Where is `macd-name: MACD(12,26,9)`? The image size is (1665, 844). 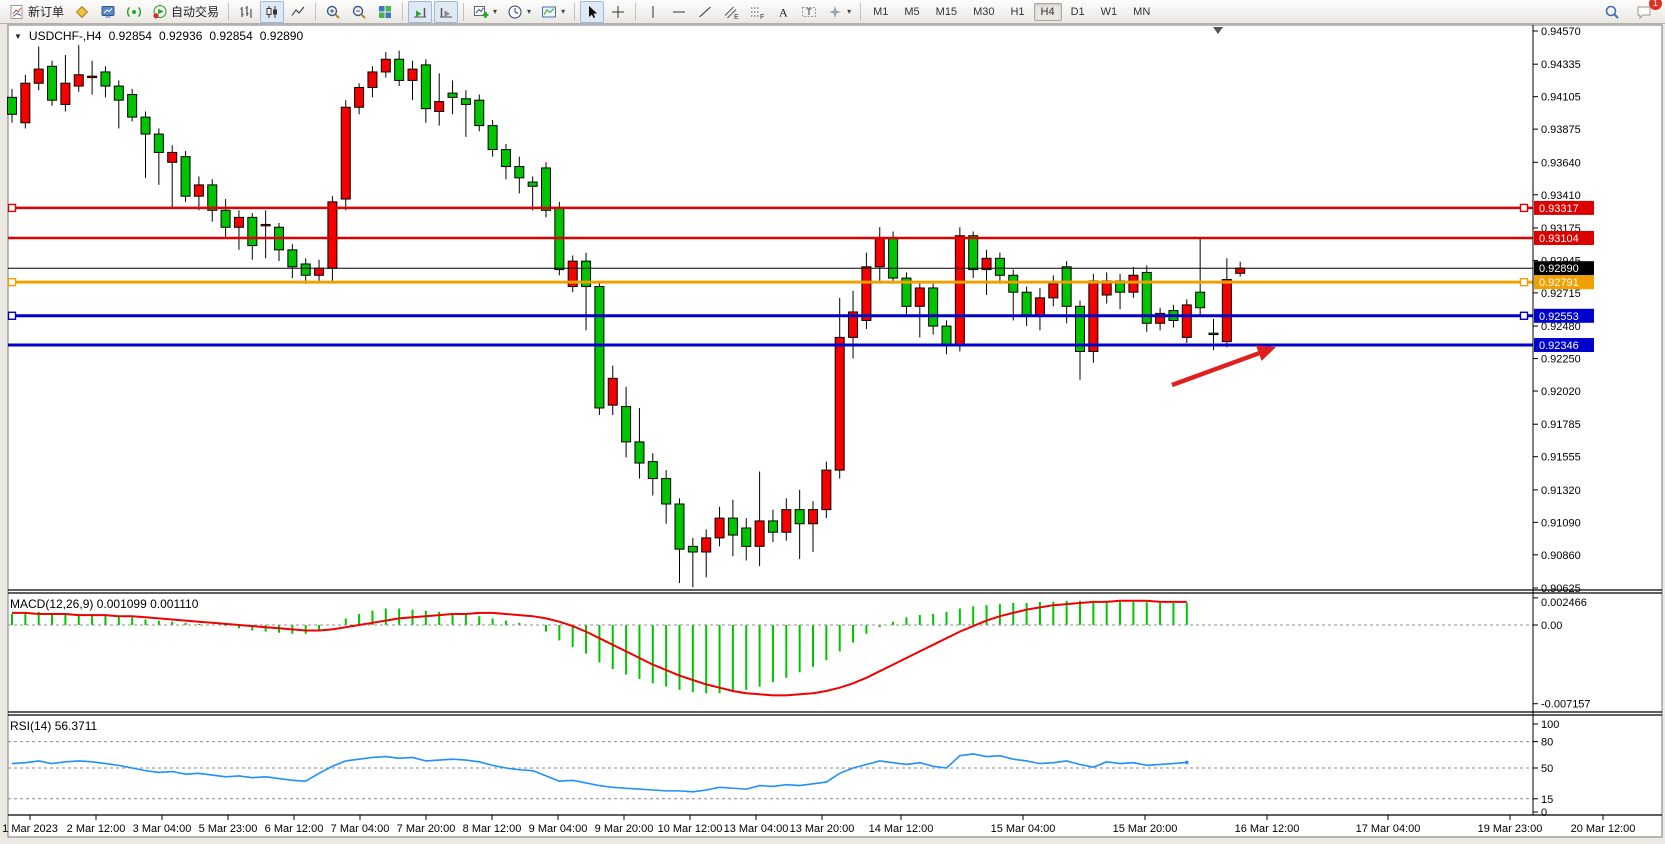 macd-name: MACD(12,26,9) is located at coordinates (52, 604).